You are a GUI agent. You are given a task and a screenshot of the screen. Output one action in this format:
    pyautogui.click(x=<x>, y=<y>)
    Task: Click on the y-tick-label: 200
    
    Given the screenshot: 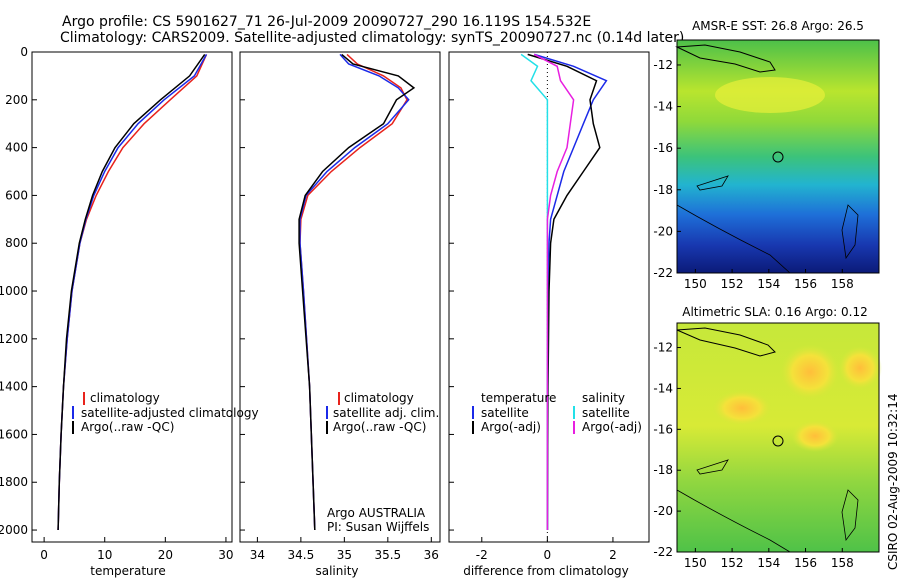 What is the action you would take?
    pyautogui.click(x=16, y=100)
    